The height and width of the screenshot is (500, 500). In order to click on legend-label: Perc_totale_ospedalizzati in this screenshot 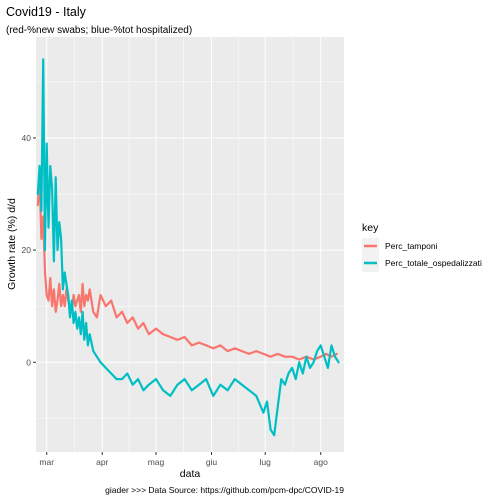, I will do `click(433, 263)`.